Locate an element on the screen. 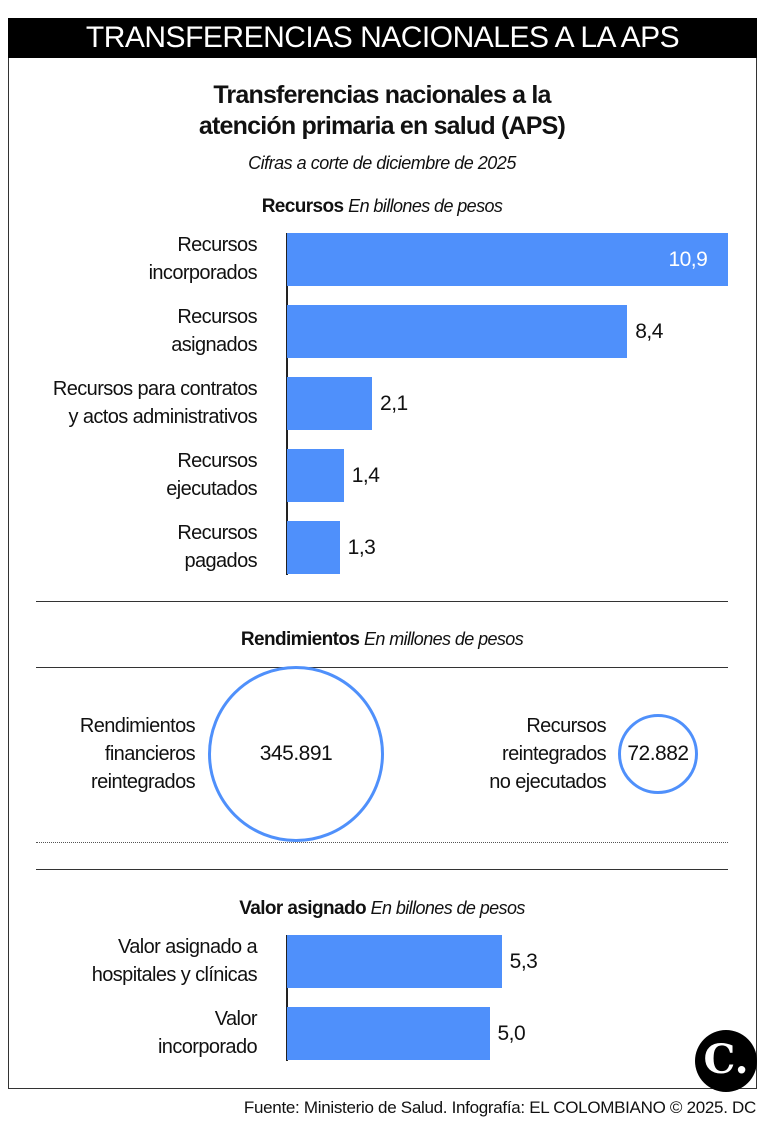  axis-recursos is located at coordinates (287, 404).